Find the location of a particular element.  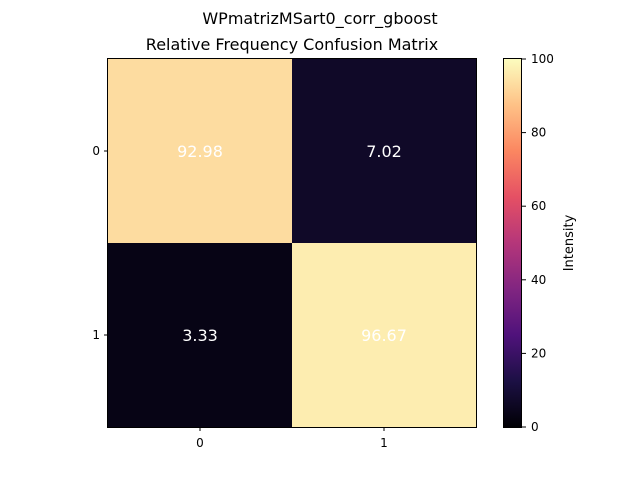

colorbar-tick-label: 0 is located at coordinates (535, 427).